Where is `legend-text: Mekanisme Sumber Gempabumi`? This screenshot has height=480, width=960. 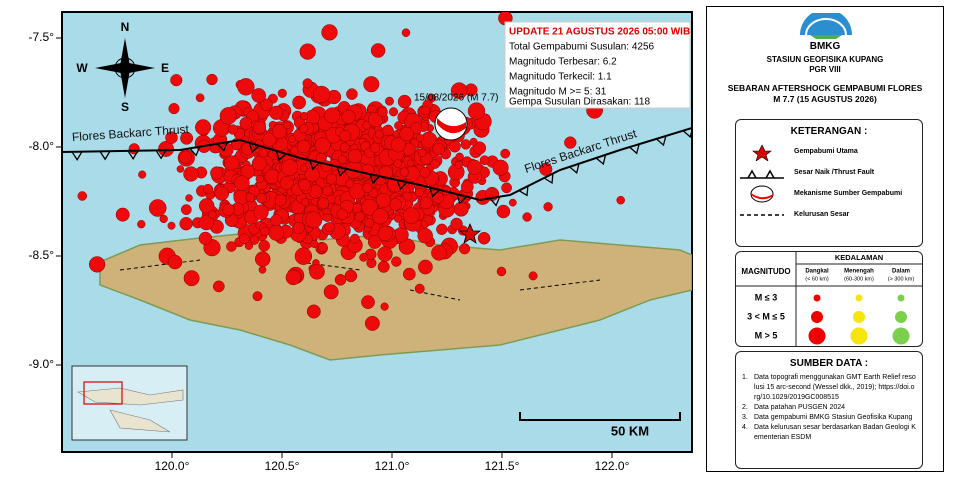 legend-text: Mekanisme Sumber Gempabumi is located at coordinates (848, 193).